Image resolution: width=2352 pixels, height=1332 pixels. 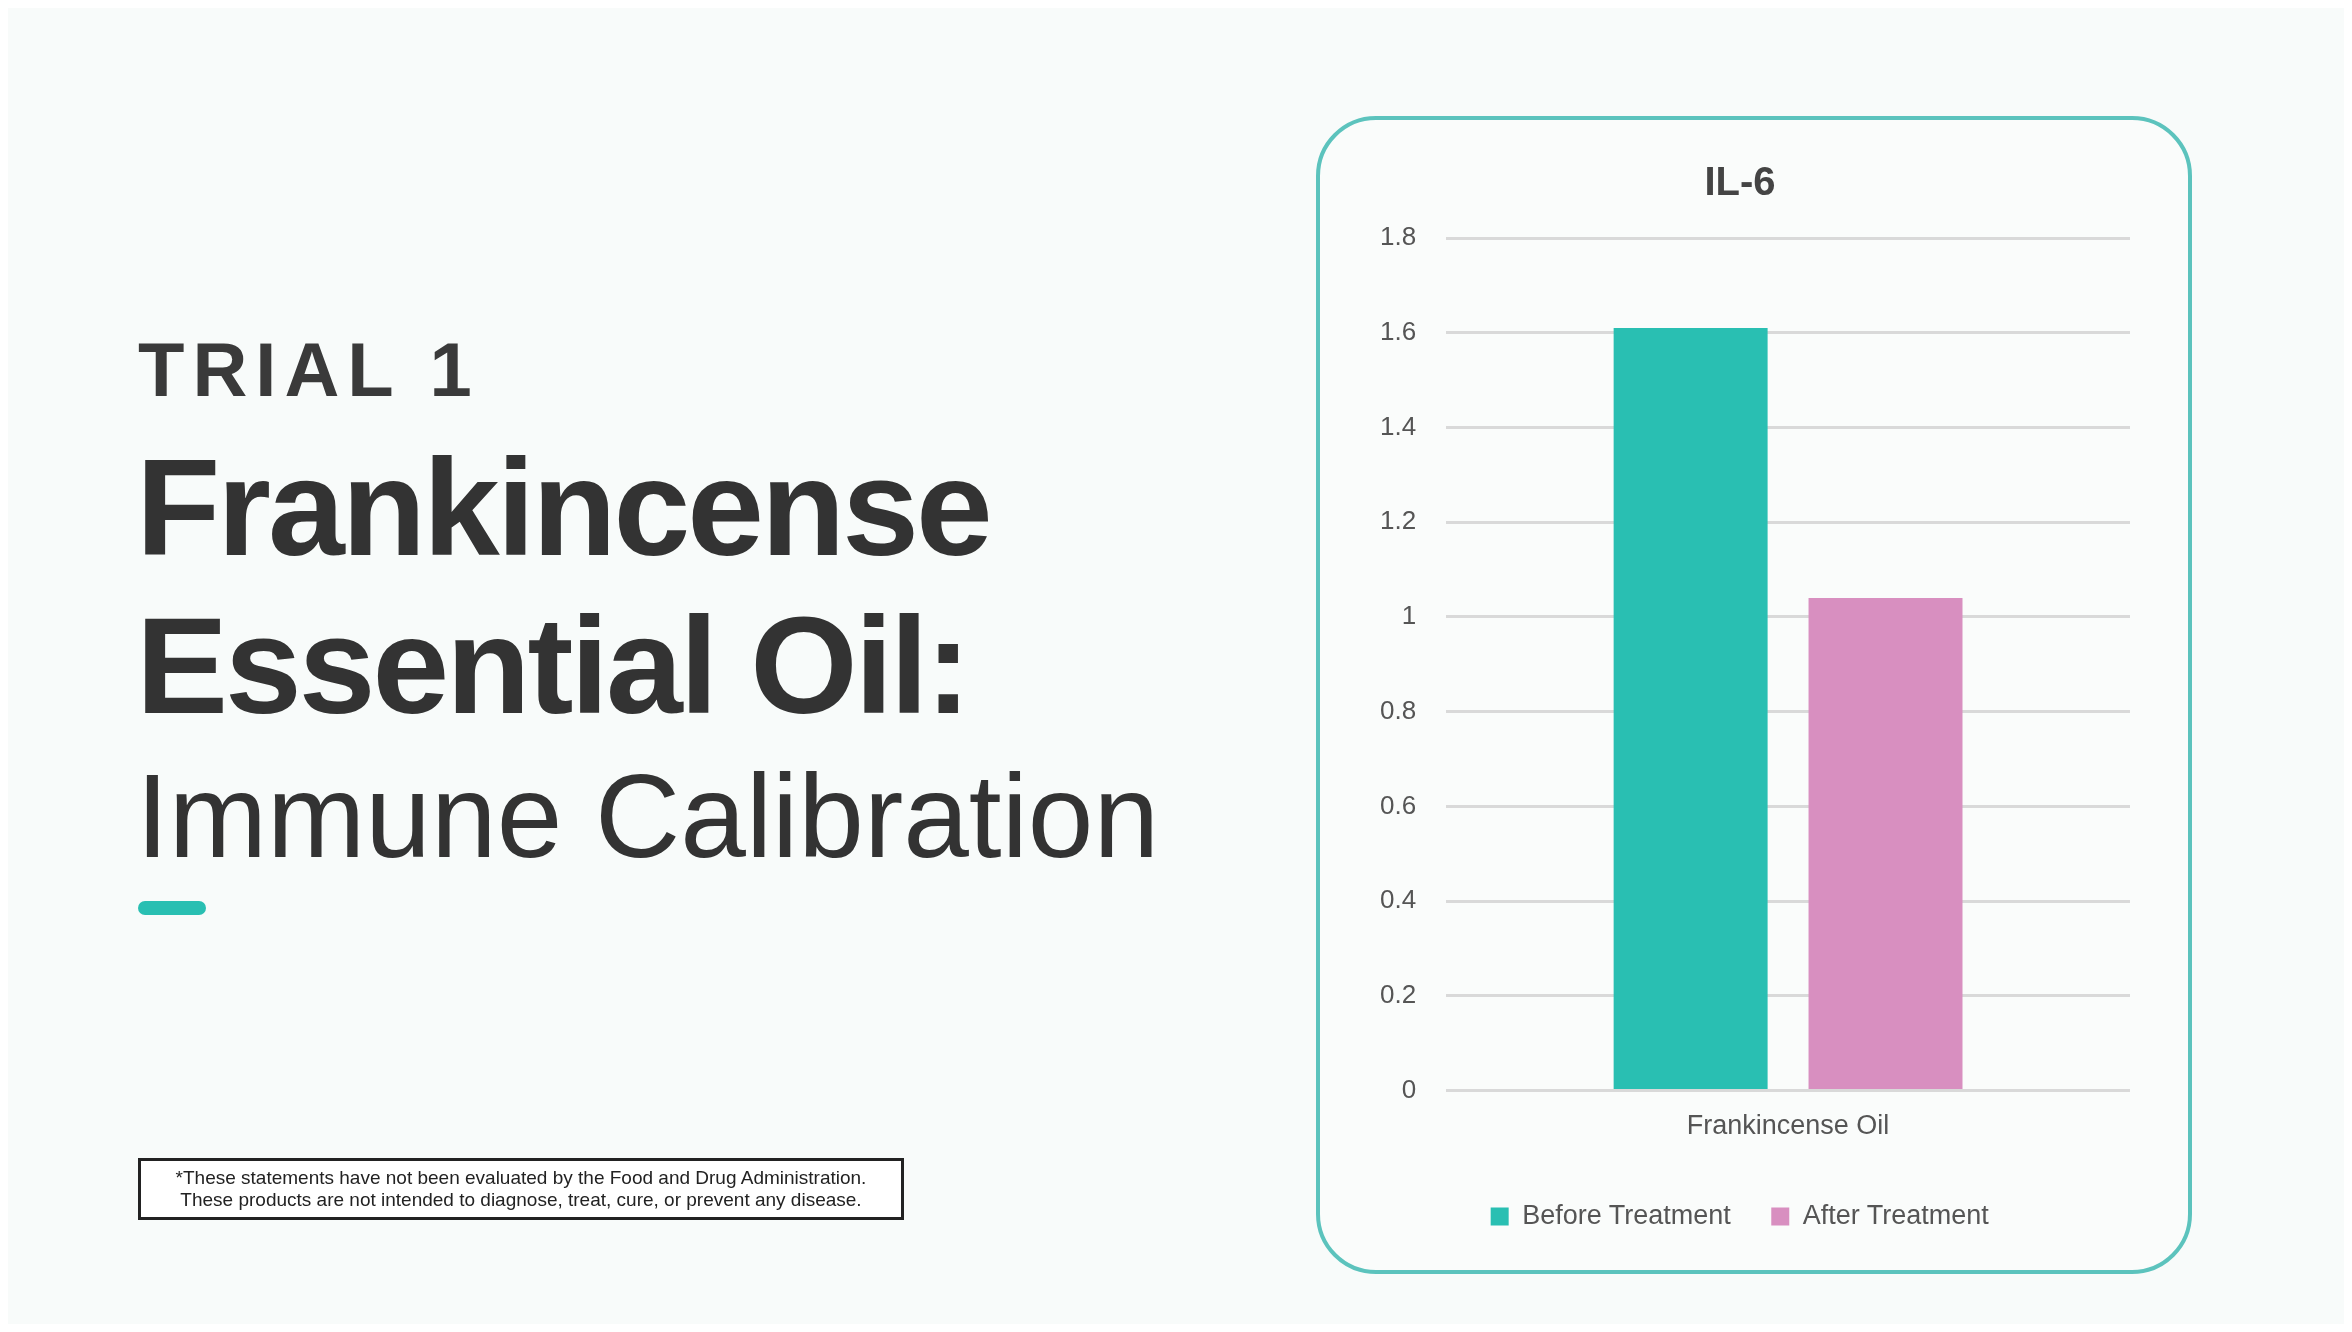 What do you see at coordinates (1398, 709) in the screenshot?
I see `y-tick-label: 0.8` at bounding box center [1398, 709].